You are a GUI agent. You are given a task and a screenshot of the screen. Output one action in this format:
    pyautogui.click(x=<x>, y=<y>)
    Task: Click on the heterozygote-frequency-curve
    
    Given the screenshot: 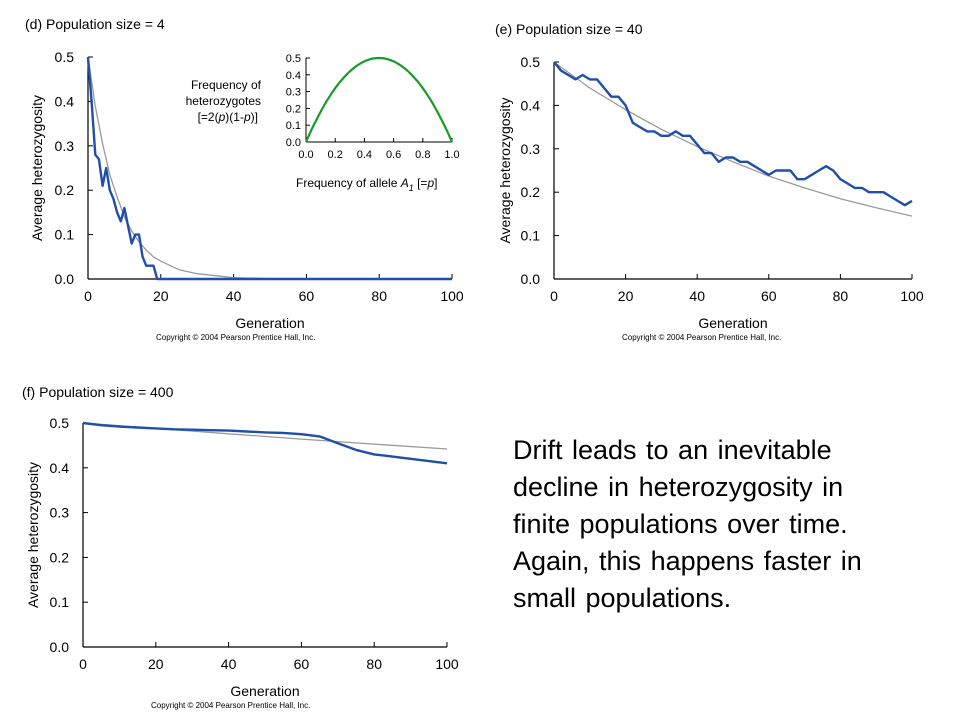 What is the action you would take?
    pyautogui.click(x=379, y=99)
    